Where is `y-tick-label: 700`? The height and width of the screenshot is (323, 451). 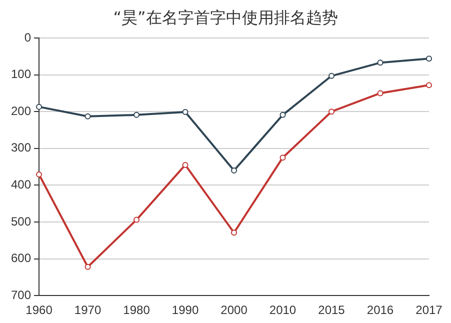 y-tick-label: 700 is located at coordinates (21, 295).